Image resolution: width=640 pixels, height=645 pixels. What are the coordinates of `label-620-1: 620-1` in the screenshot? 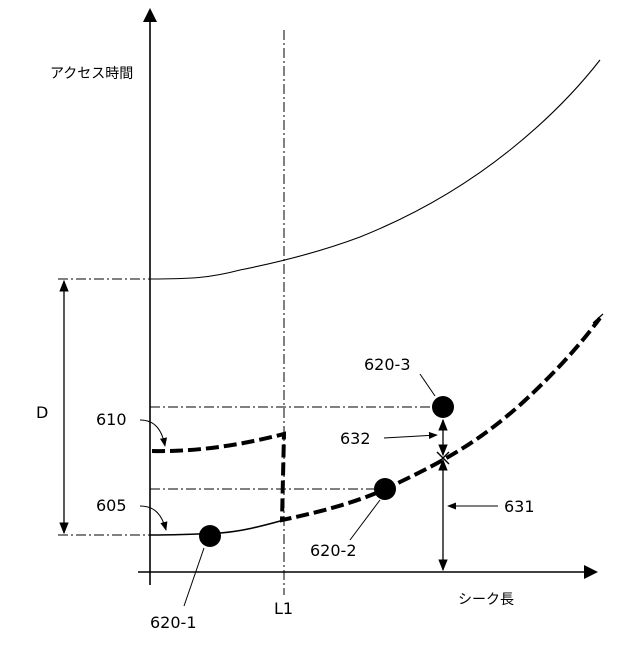 It's located at (173, 622).